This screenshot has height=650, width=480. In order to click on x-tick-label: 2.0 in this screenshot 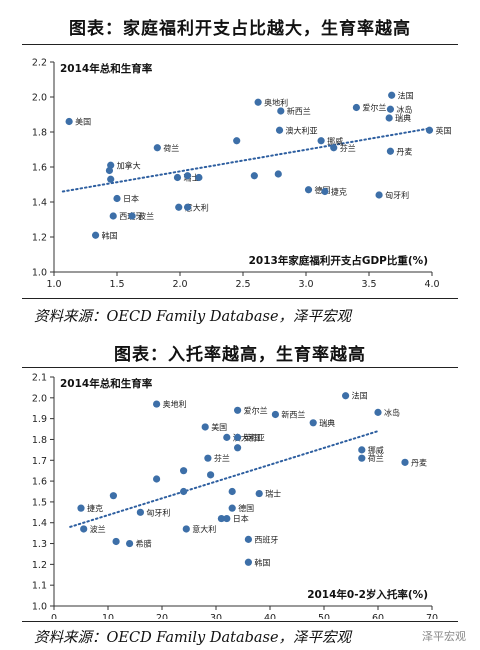, I will do `click(179, 284)`.